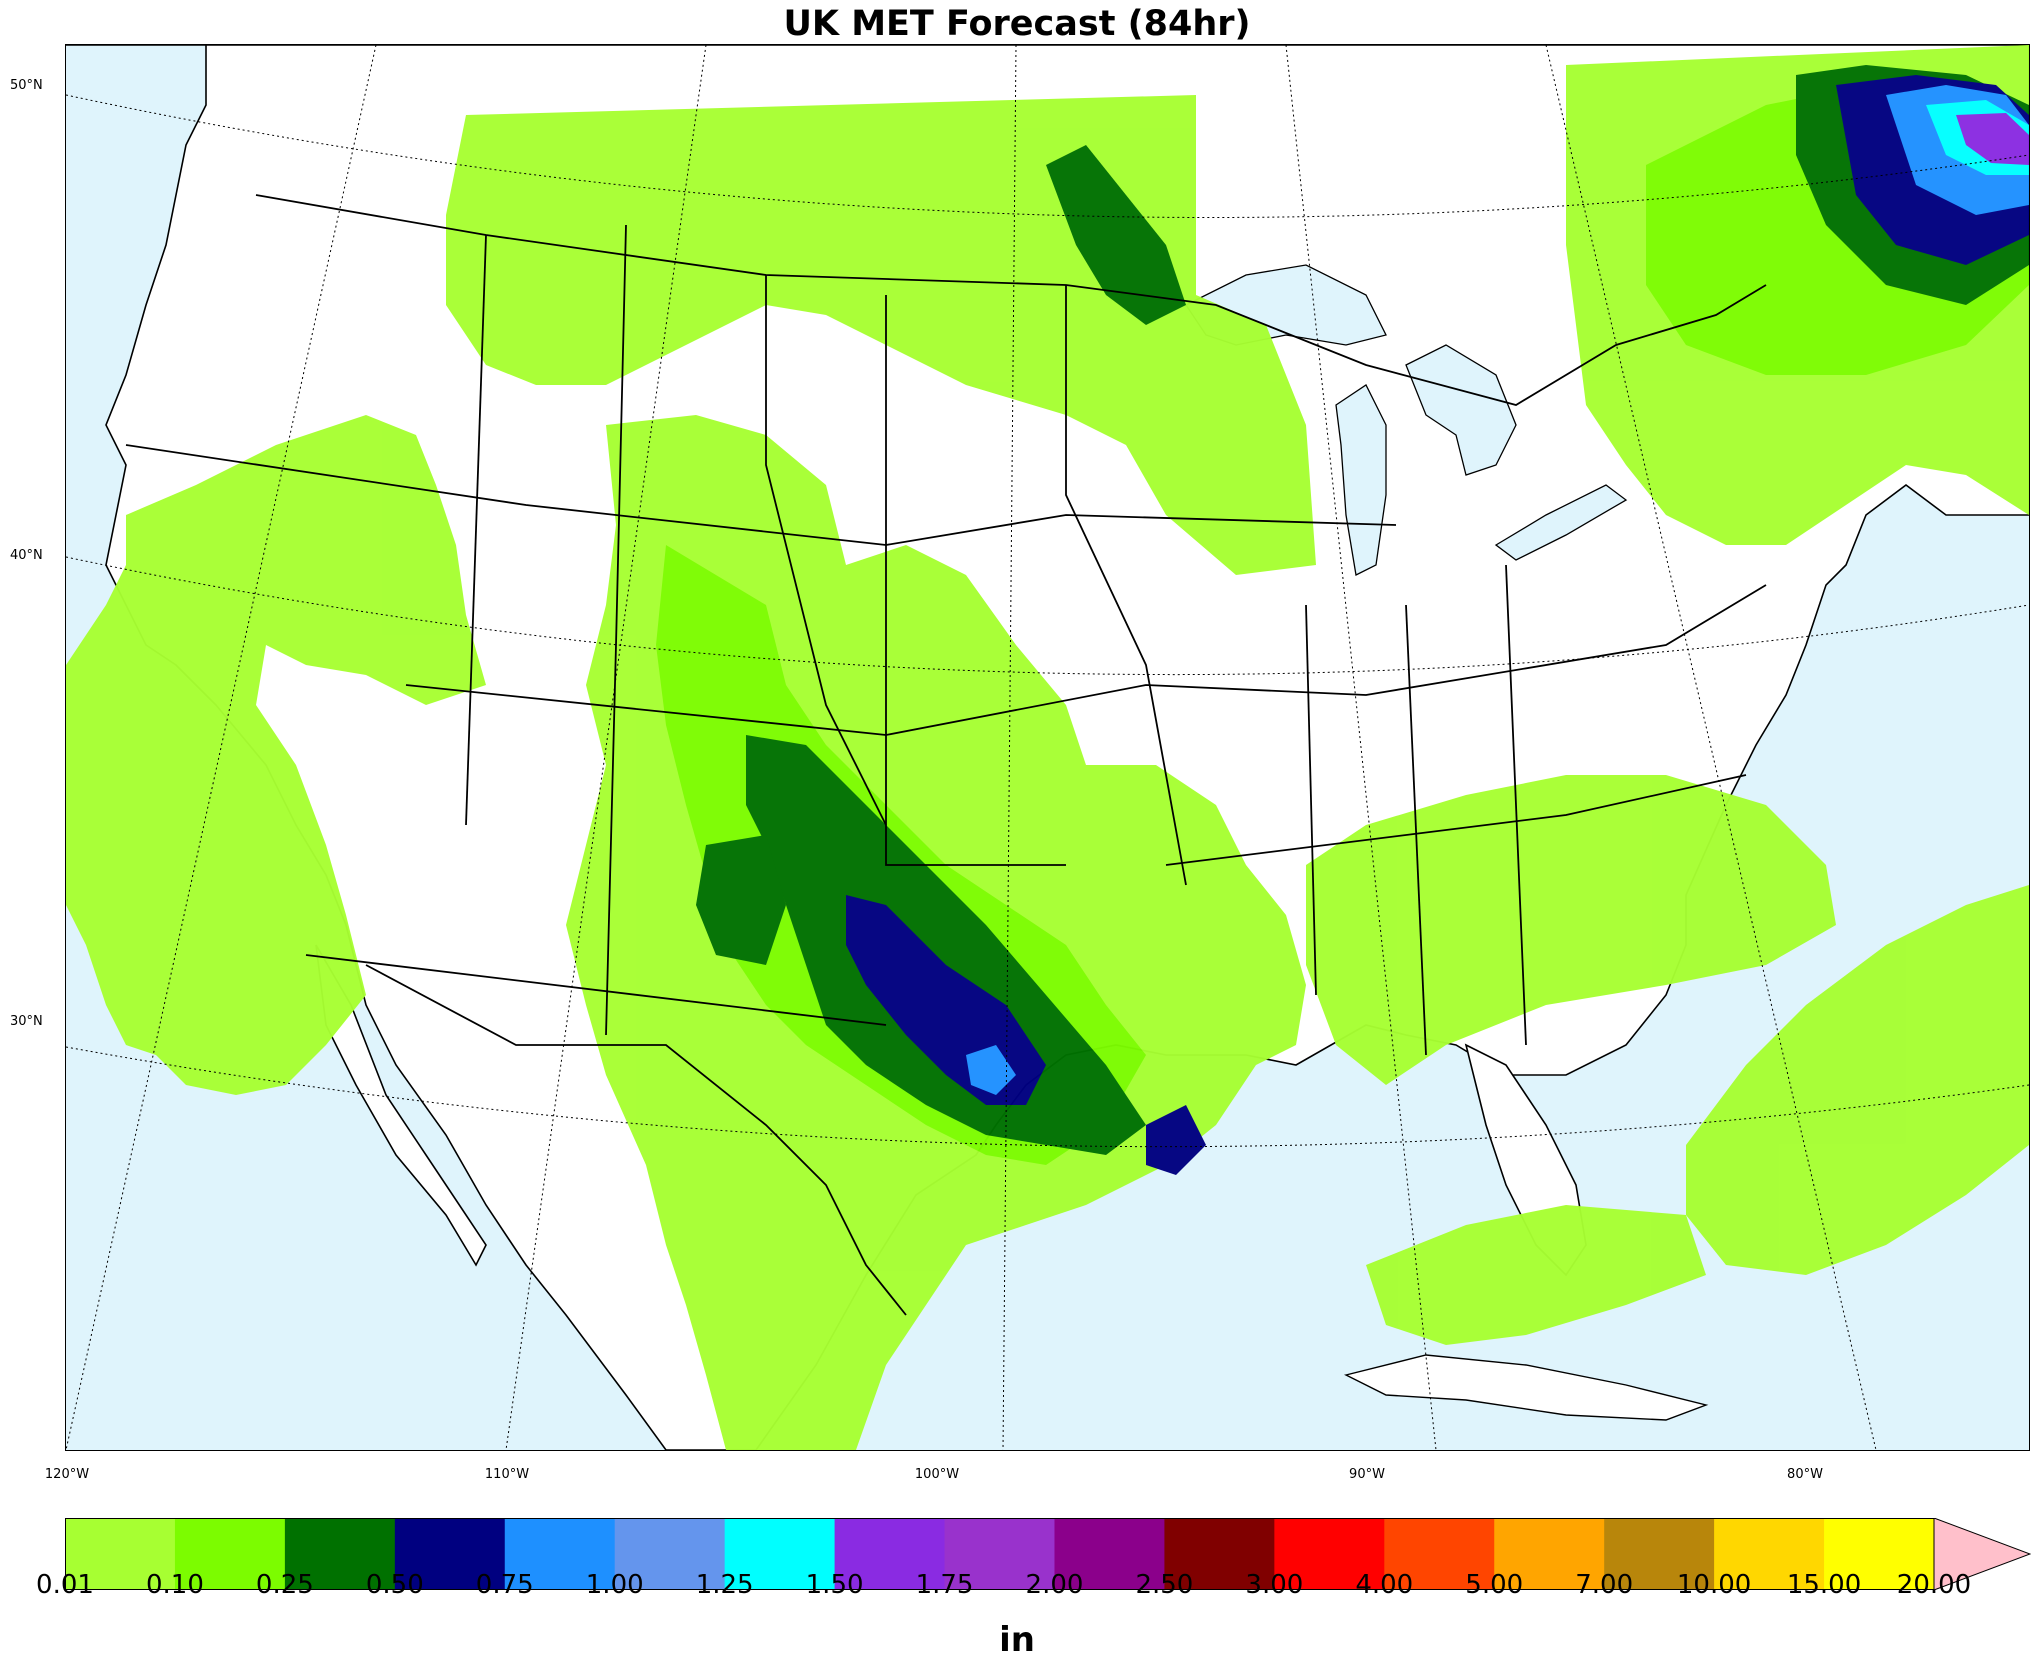 Image resolution: width=2034 pixels, height=1666 pixels. What do you see at coordinates (1054, 1585) in the screenshot?
I see `colorbar-tick-9: 2.00` at bounding box center [1054, 1585].